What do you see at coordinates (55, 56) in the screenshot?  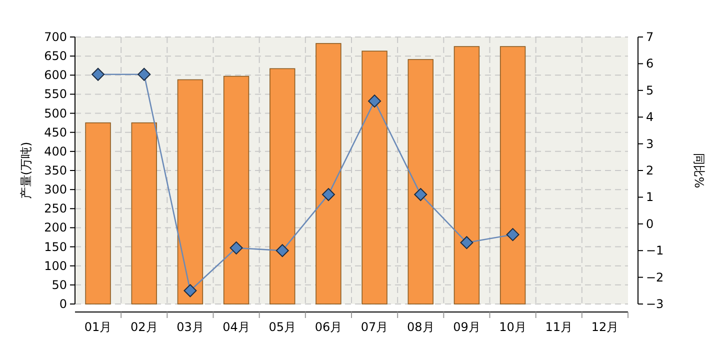 I see `y-tick-label: 650` at bounding box center [55, 56].